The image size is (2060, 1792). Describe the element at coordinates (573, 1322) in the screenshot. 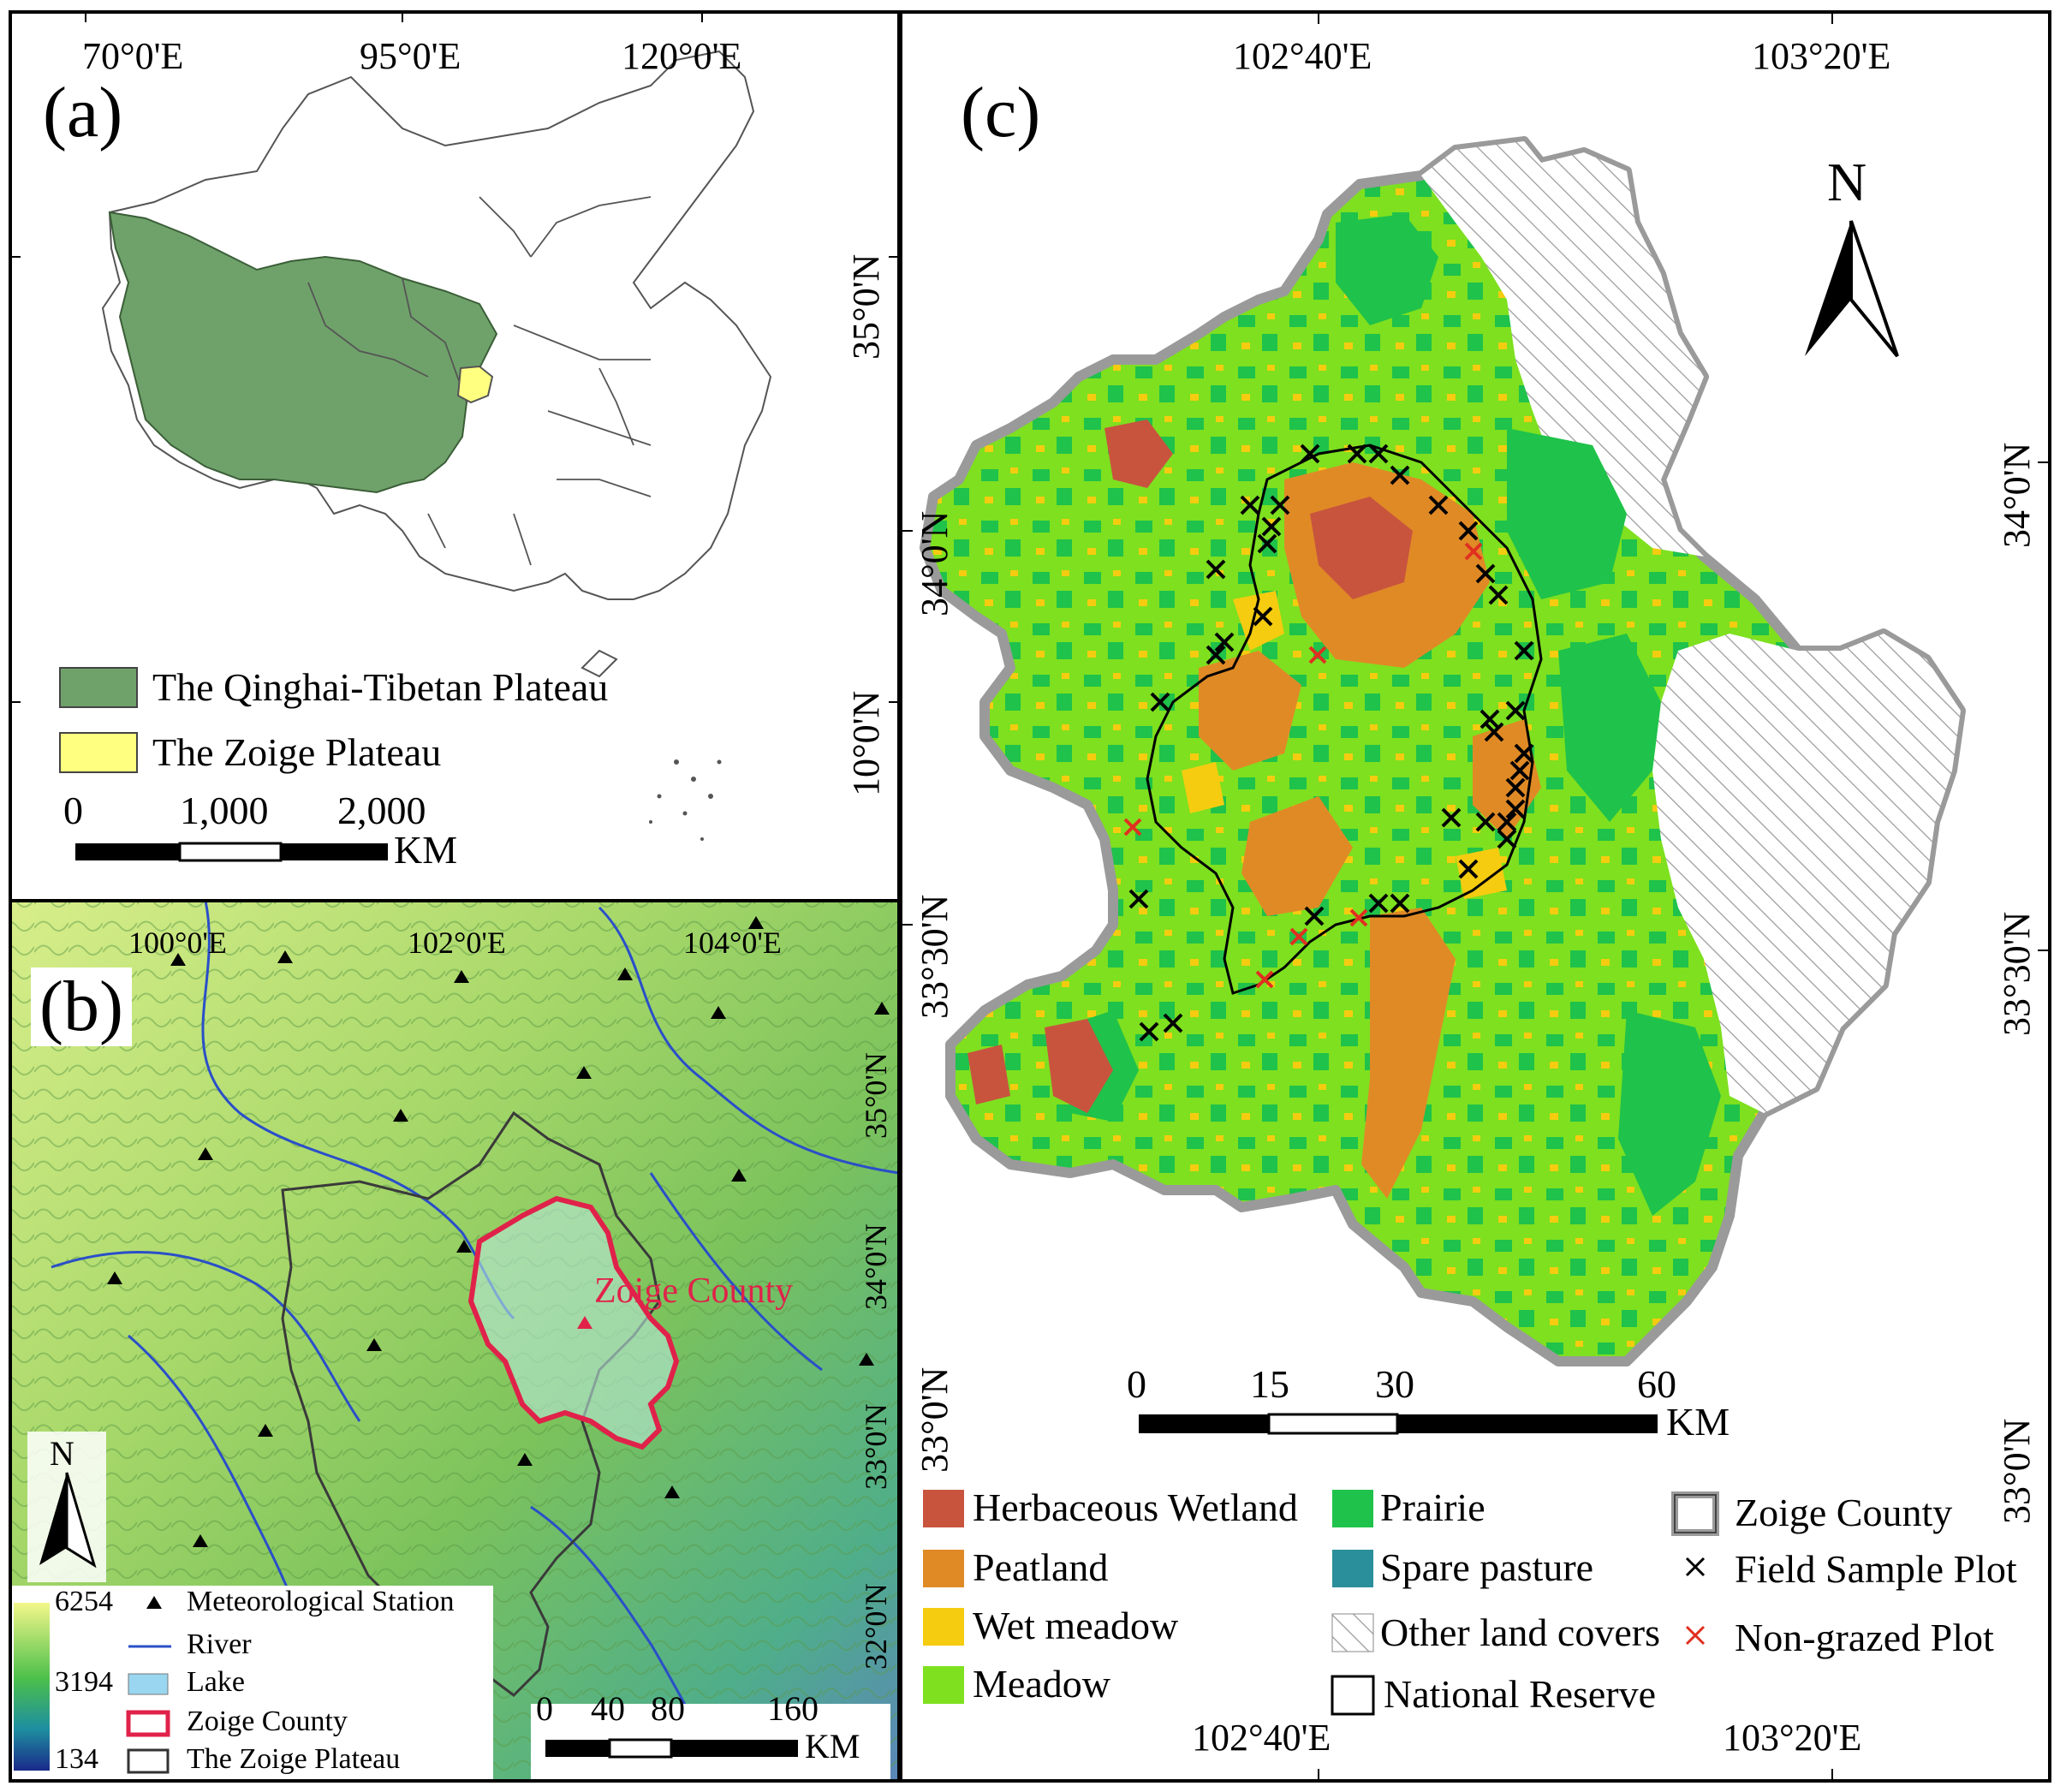

I see `zoige-county-boundary` at that location.